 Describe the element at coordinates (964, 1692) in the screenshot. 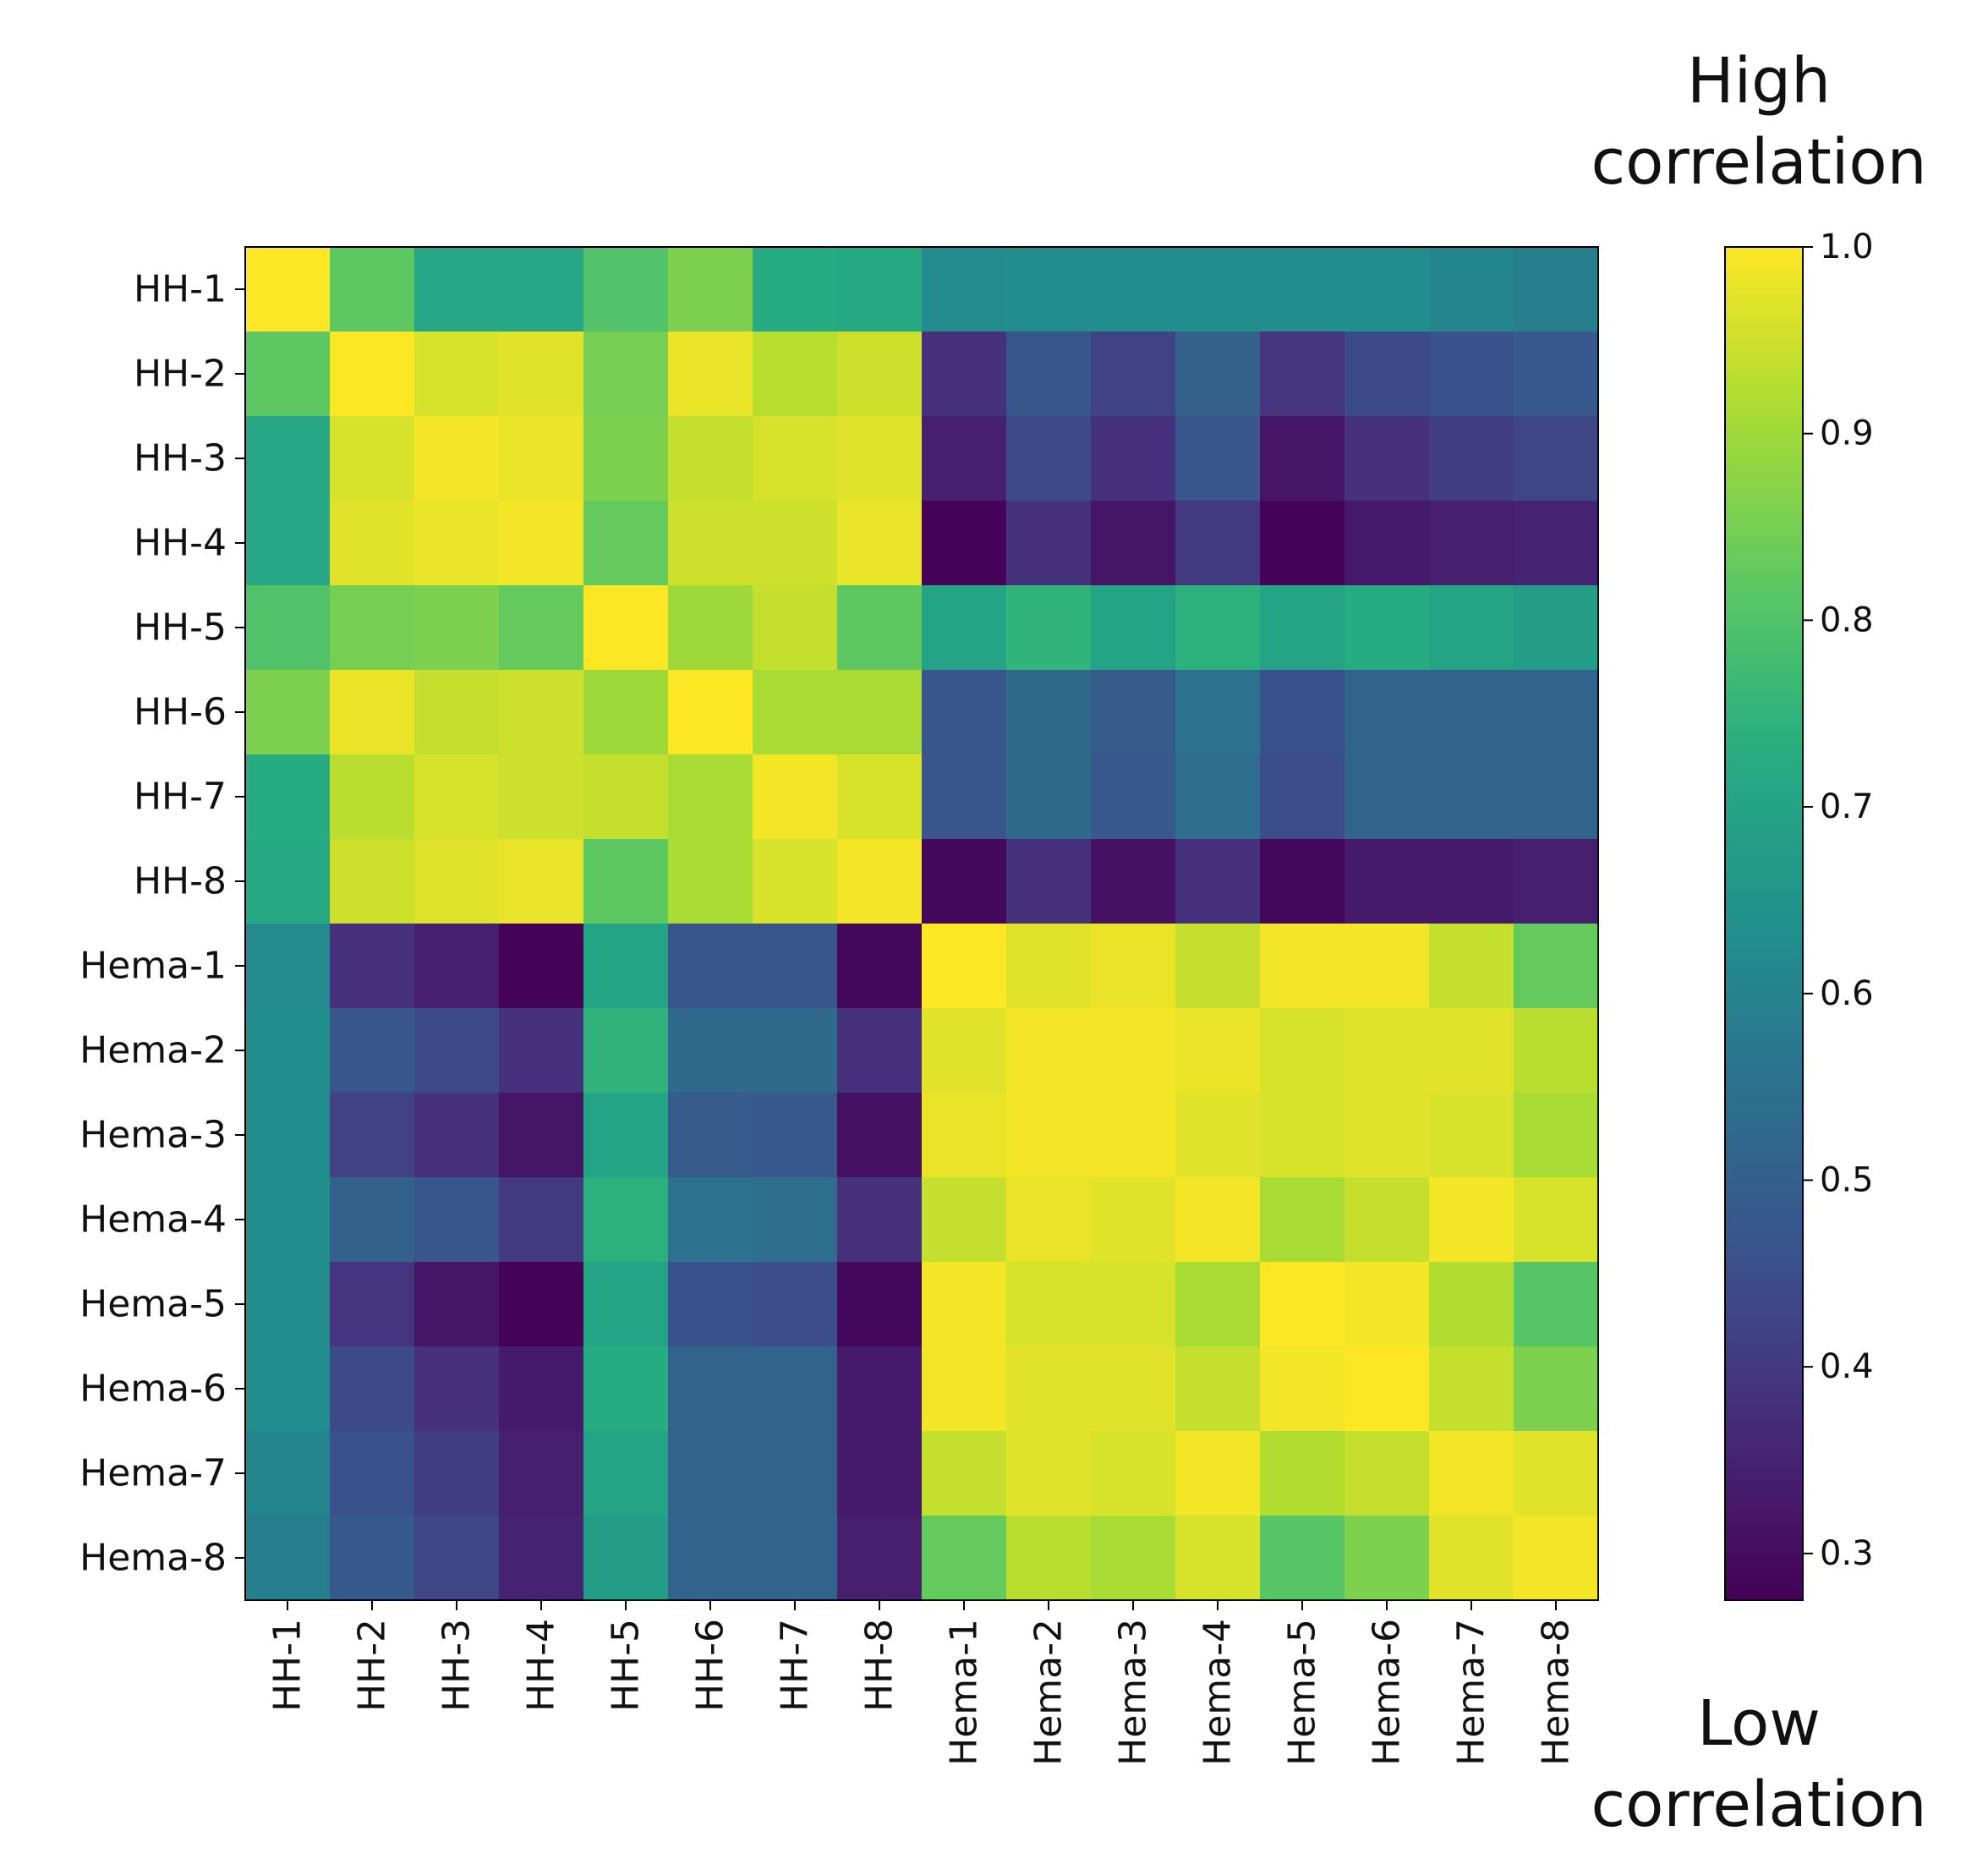

I see `col-label: Hema-1` at that location.